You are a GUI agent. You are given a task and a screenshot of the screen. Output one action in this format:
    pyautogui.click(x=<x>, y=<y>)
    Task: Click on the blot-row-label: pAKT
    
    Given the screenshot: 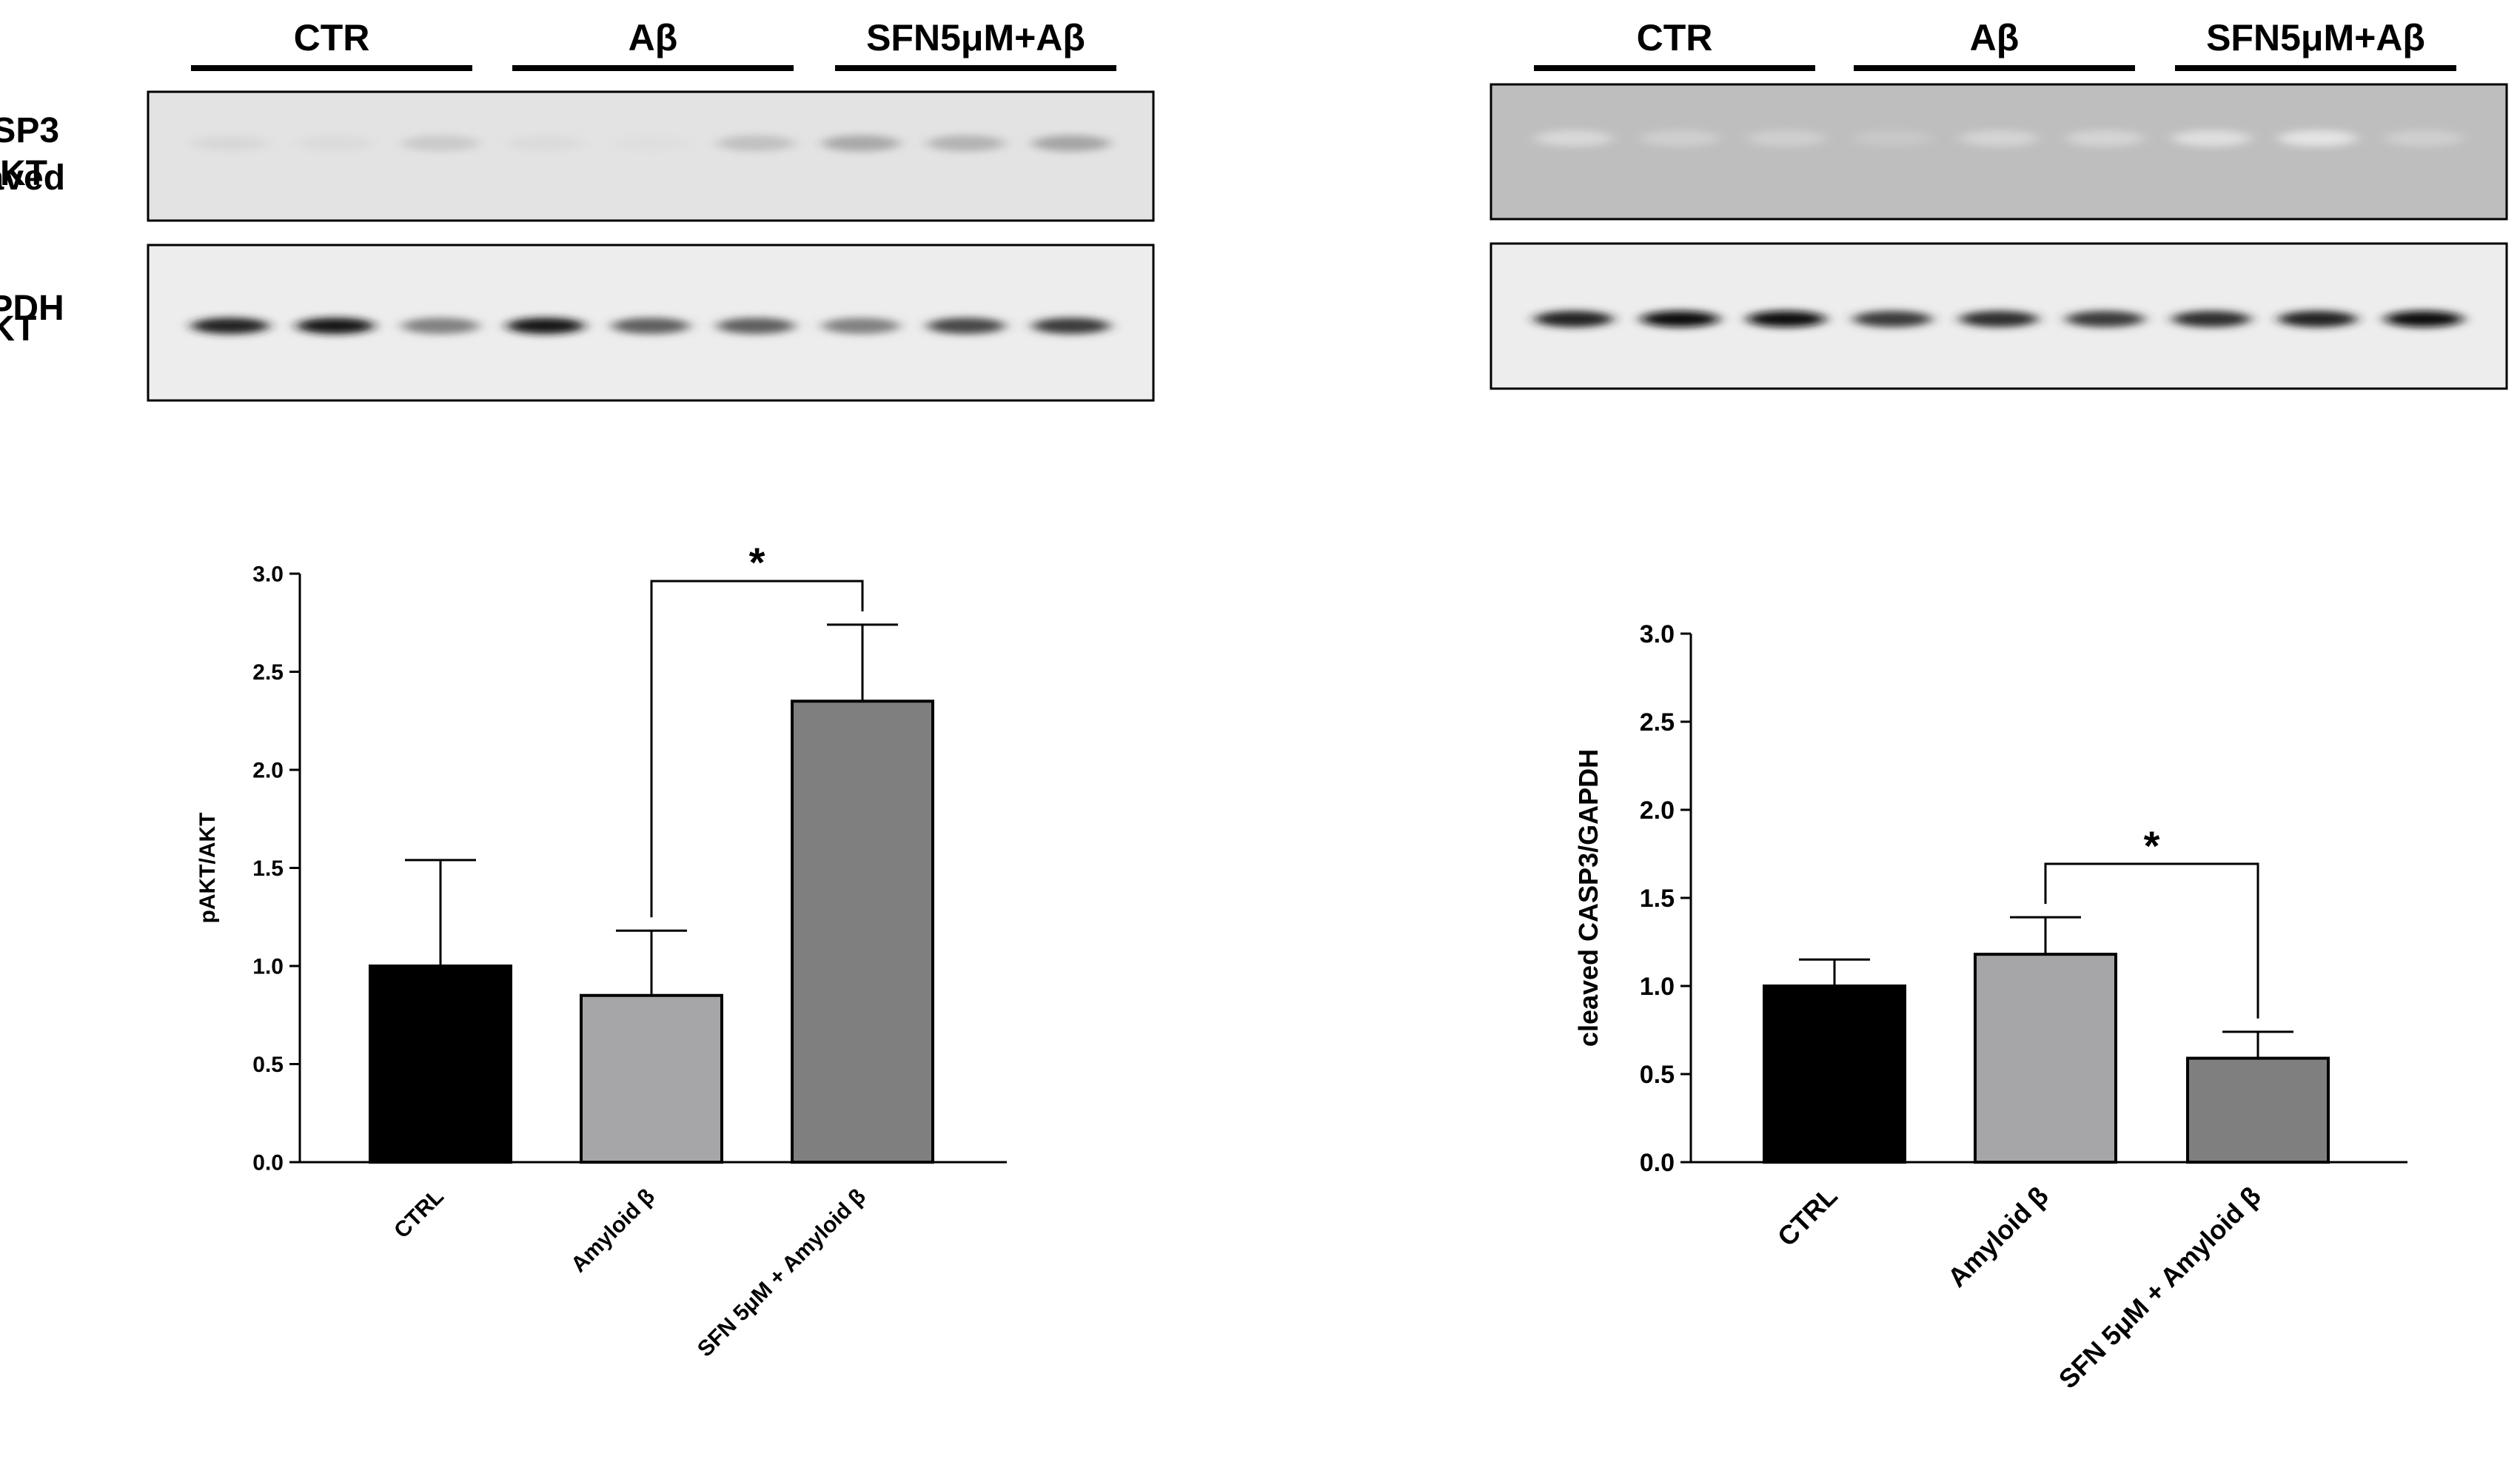 What is the action you would take?
    pyautogui.click(x=24, y=173)
    